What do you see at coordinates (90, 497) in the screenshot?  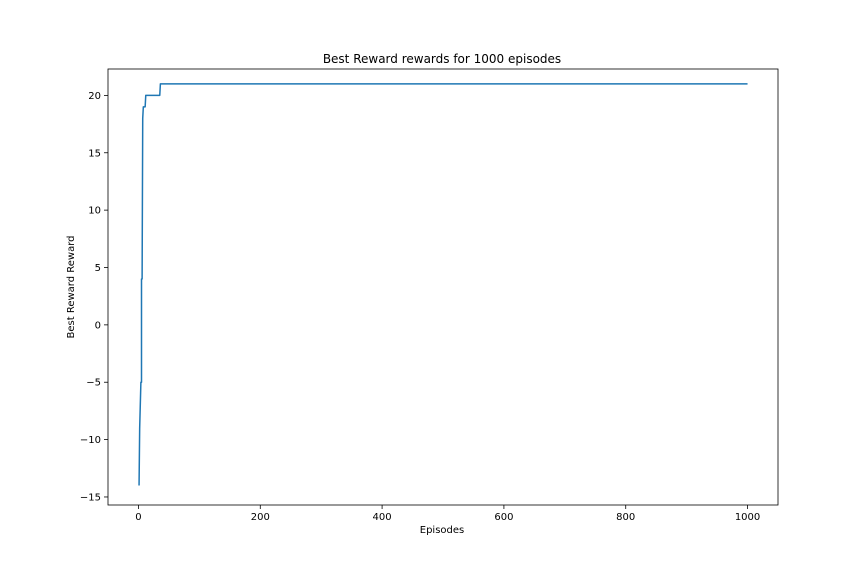 I see `y-tick-label: −15` at bounding box center [90, 497].